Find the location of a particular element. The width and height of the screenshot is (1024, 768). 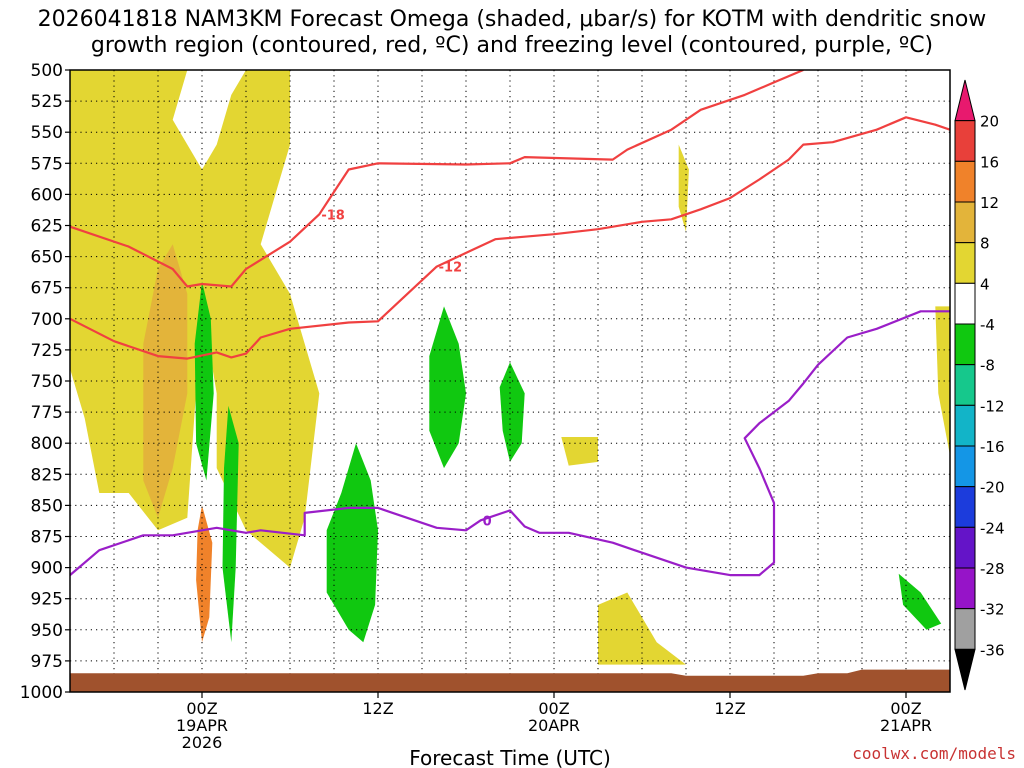

credit-text: coolwx.com/models is located at coordinates (934, 753).